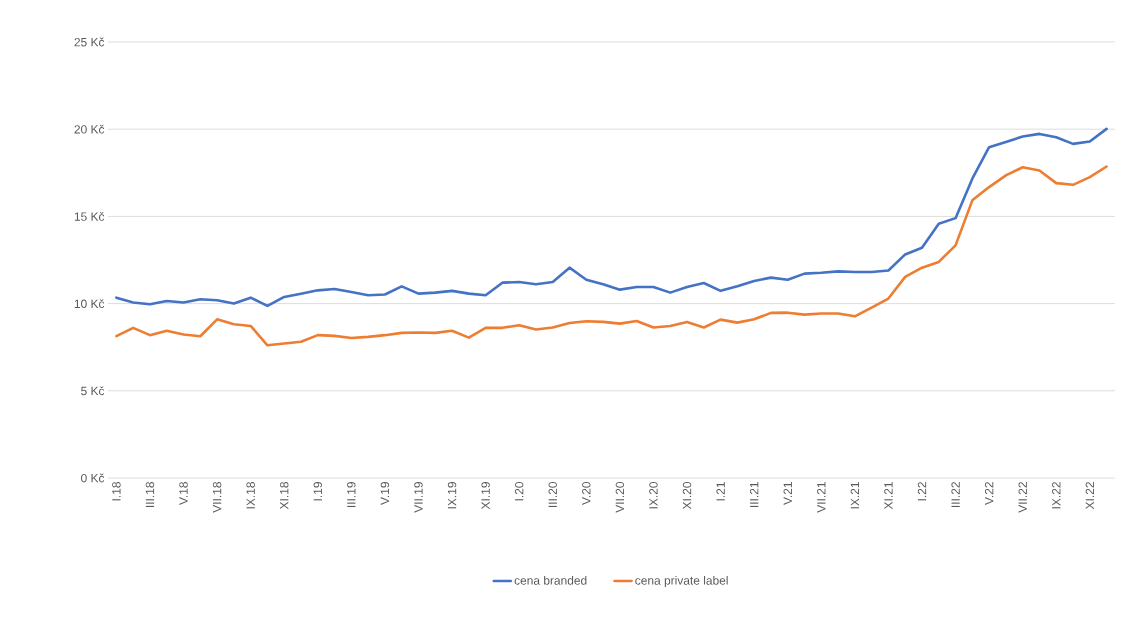  I want to click on y-tick-label: 25 Kč, so click(89, 42).